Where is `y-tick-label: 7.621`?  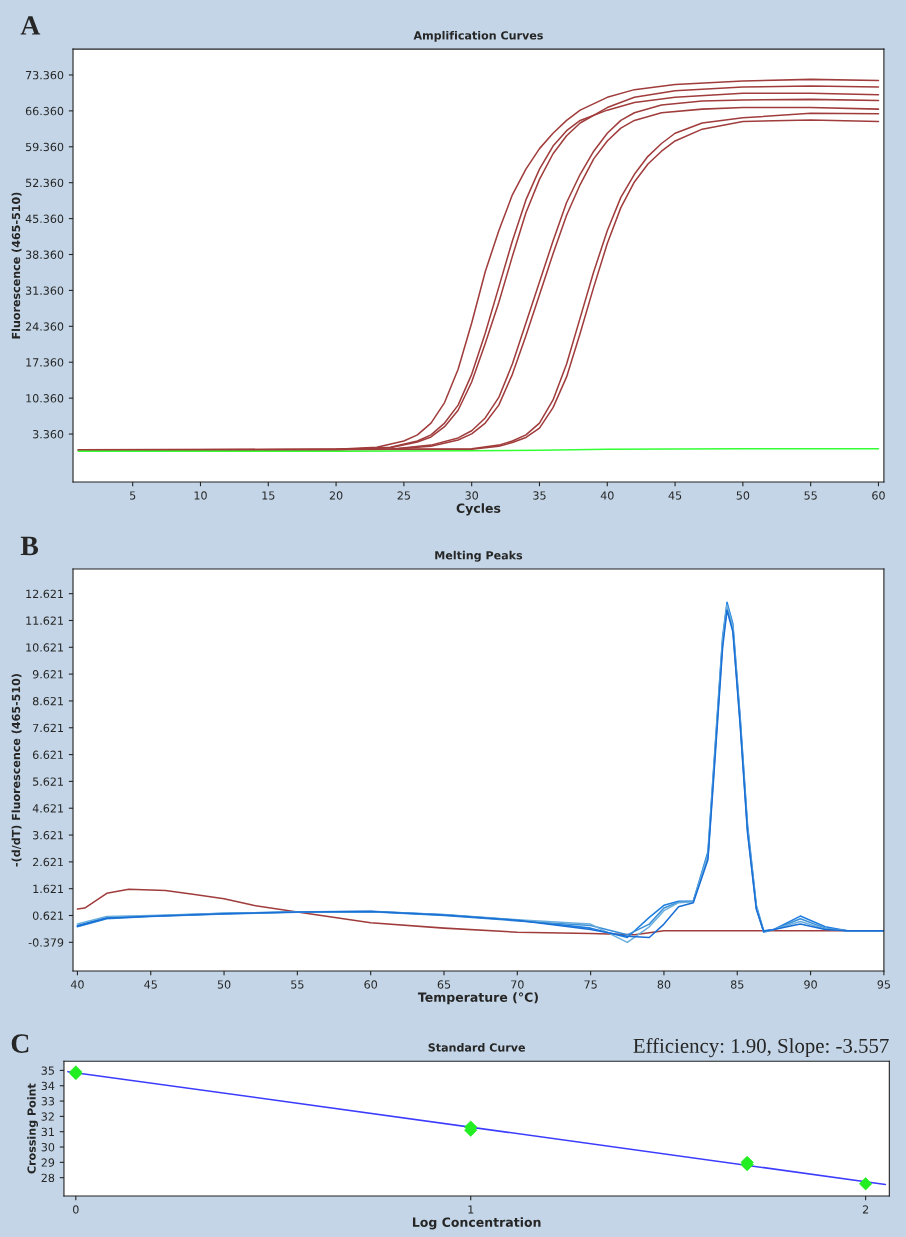 y-tick-label: 7.621 is located at coordinates (48, 728).